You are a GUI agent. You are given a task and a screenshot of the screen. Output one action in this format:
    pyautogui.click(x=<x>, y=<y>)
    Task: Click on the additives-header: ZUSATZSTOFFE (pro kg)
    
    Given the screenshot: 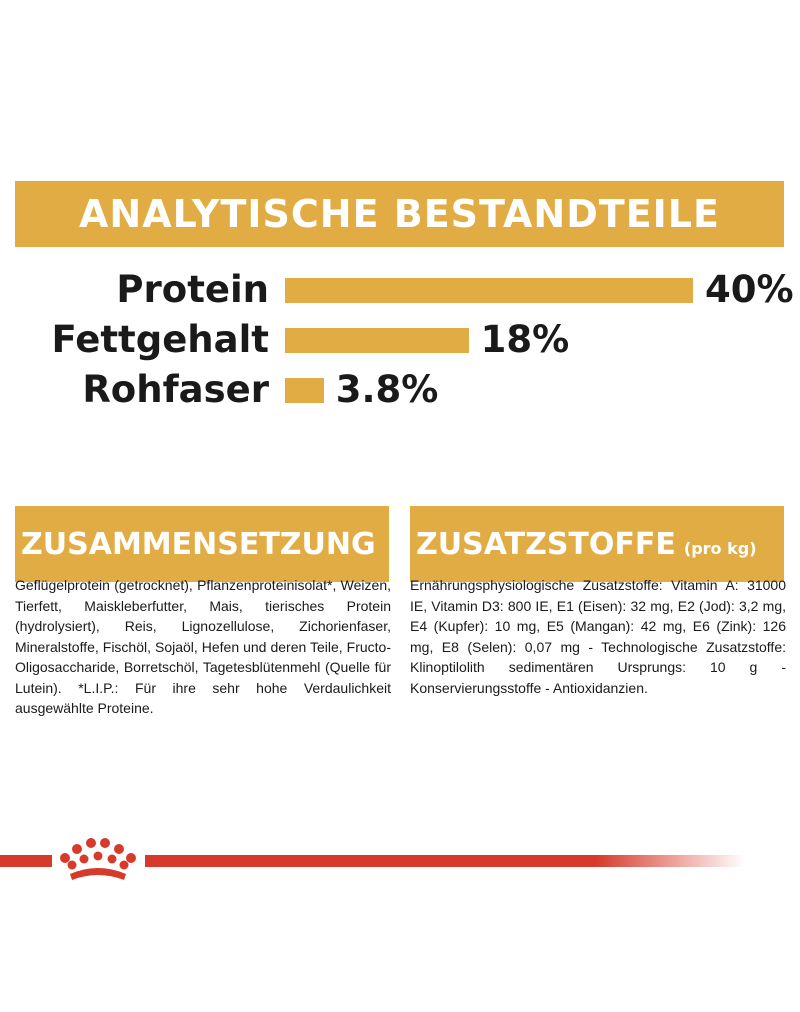 What is the action you would take?
    pyautogui.click(x=597, y=544)
    